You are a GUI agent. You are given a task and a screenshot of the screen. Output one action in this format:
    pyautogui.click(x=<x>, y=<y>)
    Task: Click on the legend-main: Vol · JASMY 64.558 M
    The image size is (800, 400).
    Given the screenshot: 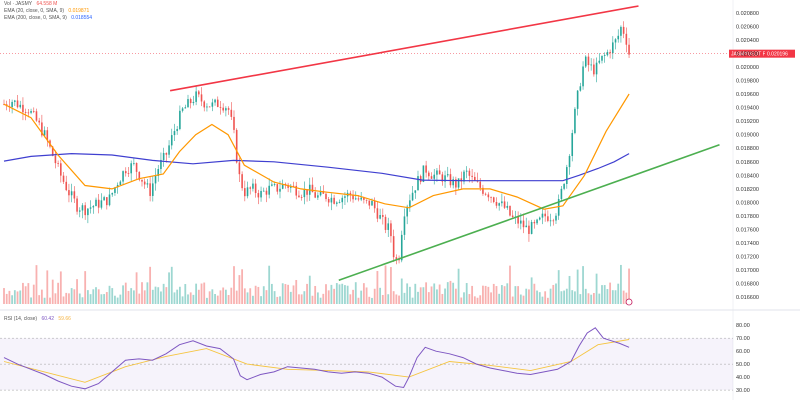 What is the action you would take?
    pyautogui.click(x=32, y=4)
    